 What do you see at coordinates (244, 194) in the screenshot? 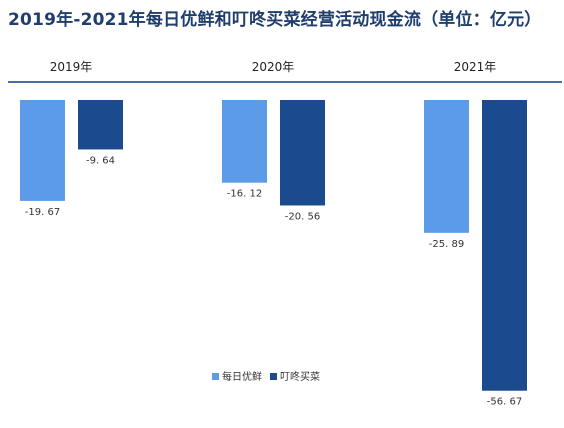
I see `data-label: -16. 12` at bounding box center [244, 194].